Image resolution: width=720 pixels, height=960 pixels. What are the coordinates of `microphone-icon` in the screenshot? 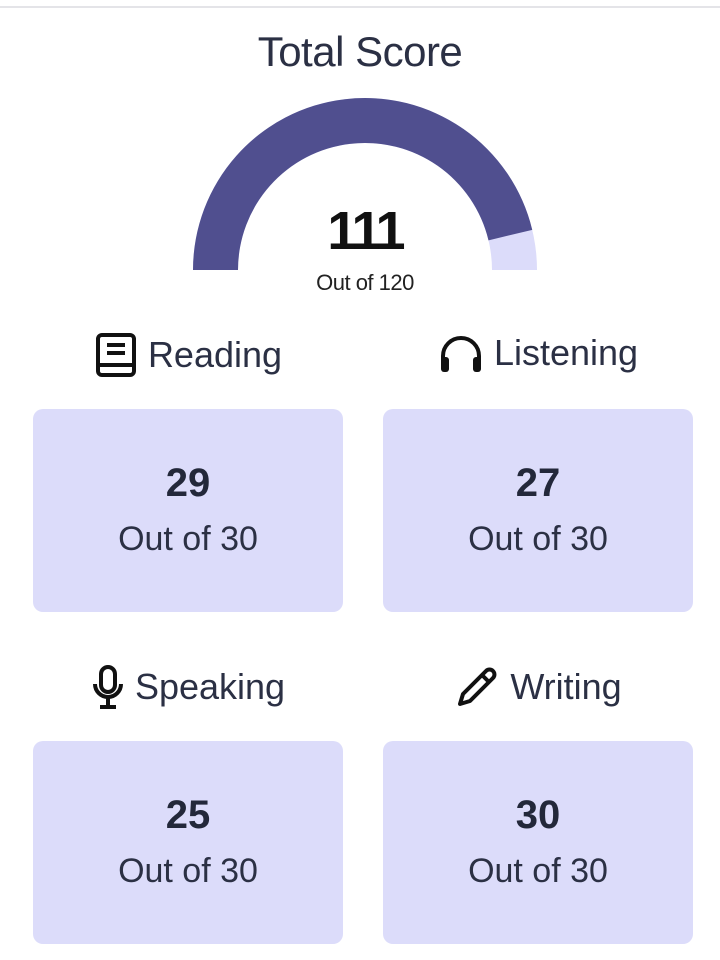 It's located at (107, 687).